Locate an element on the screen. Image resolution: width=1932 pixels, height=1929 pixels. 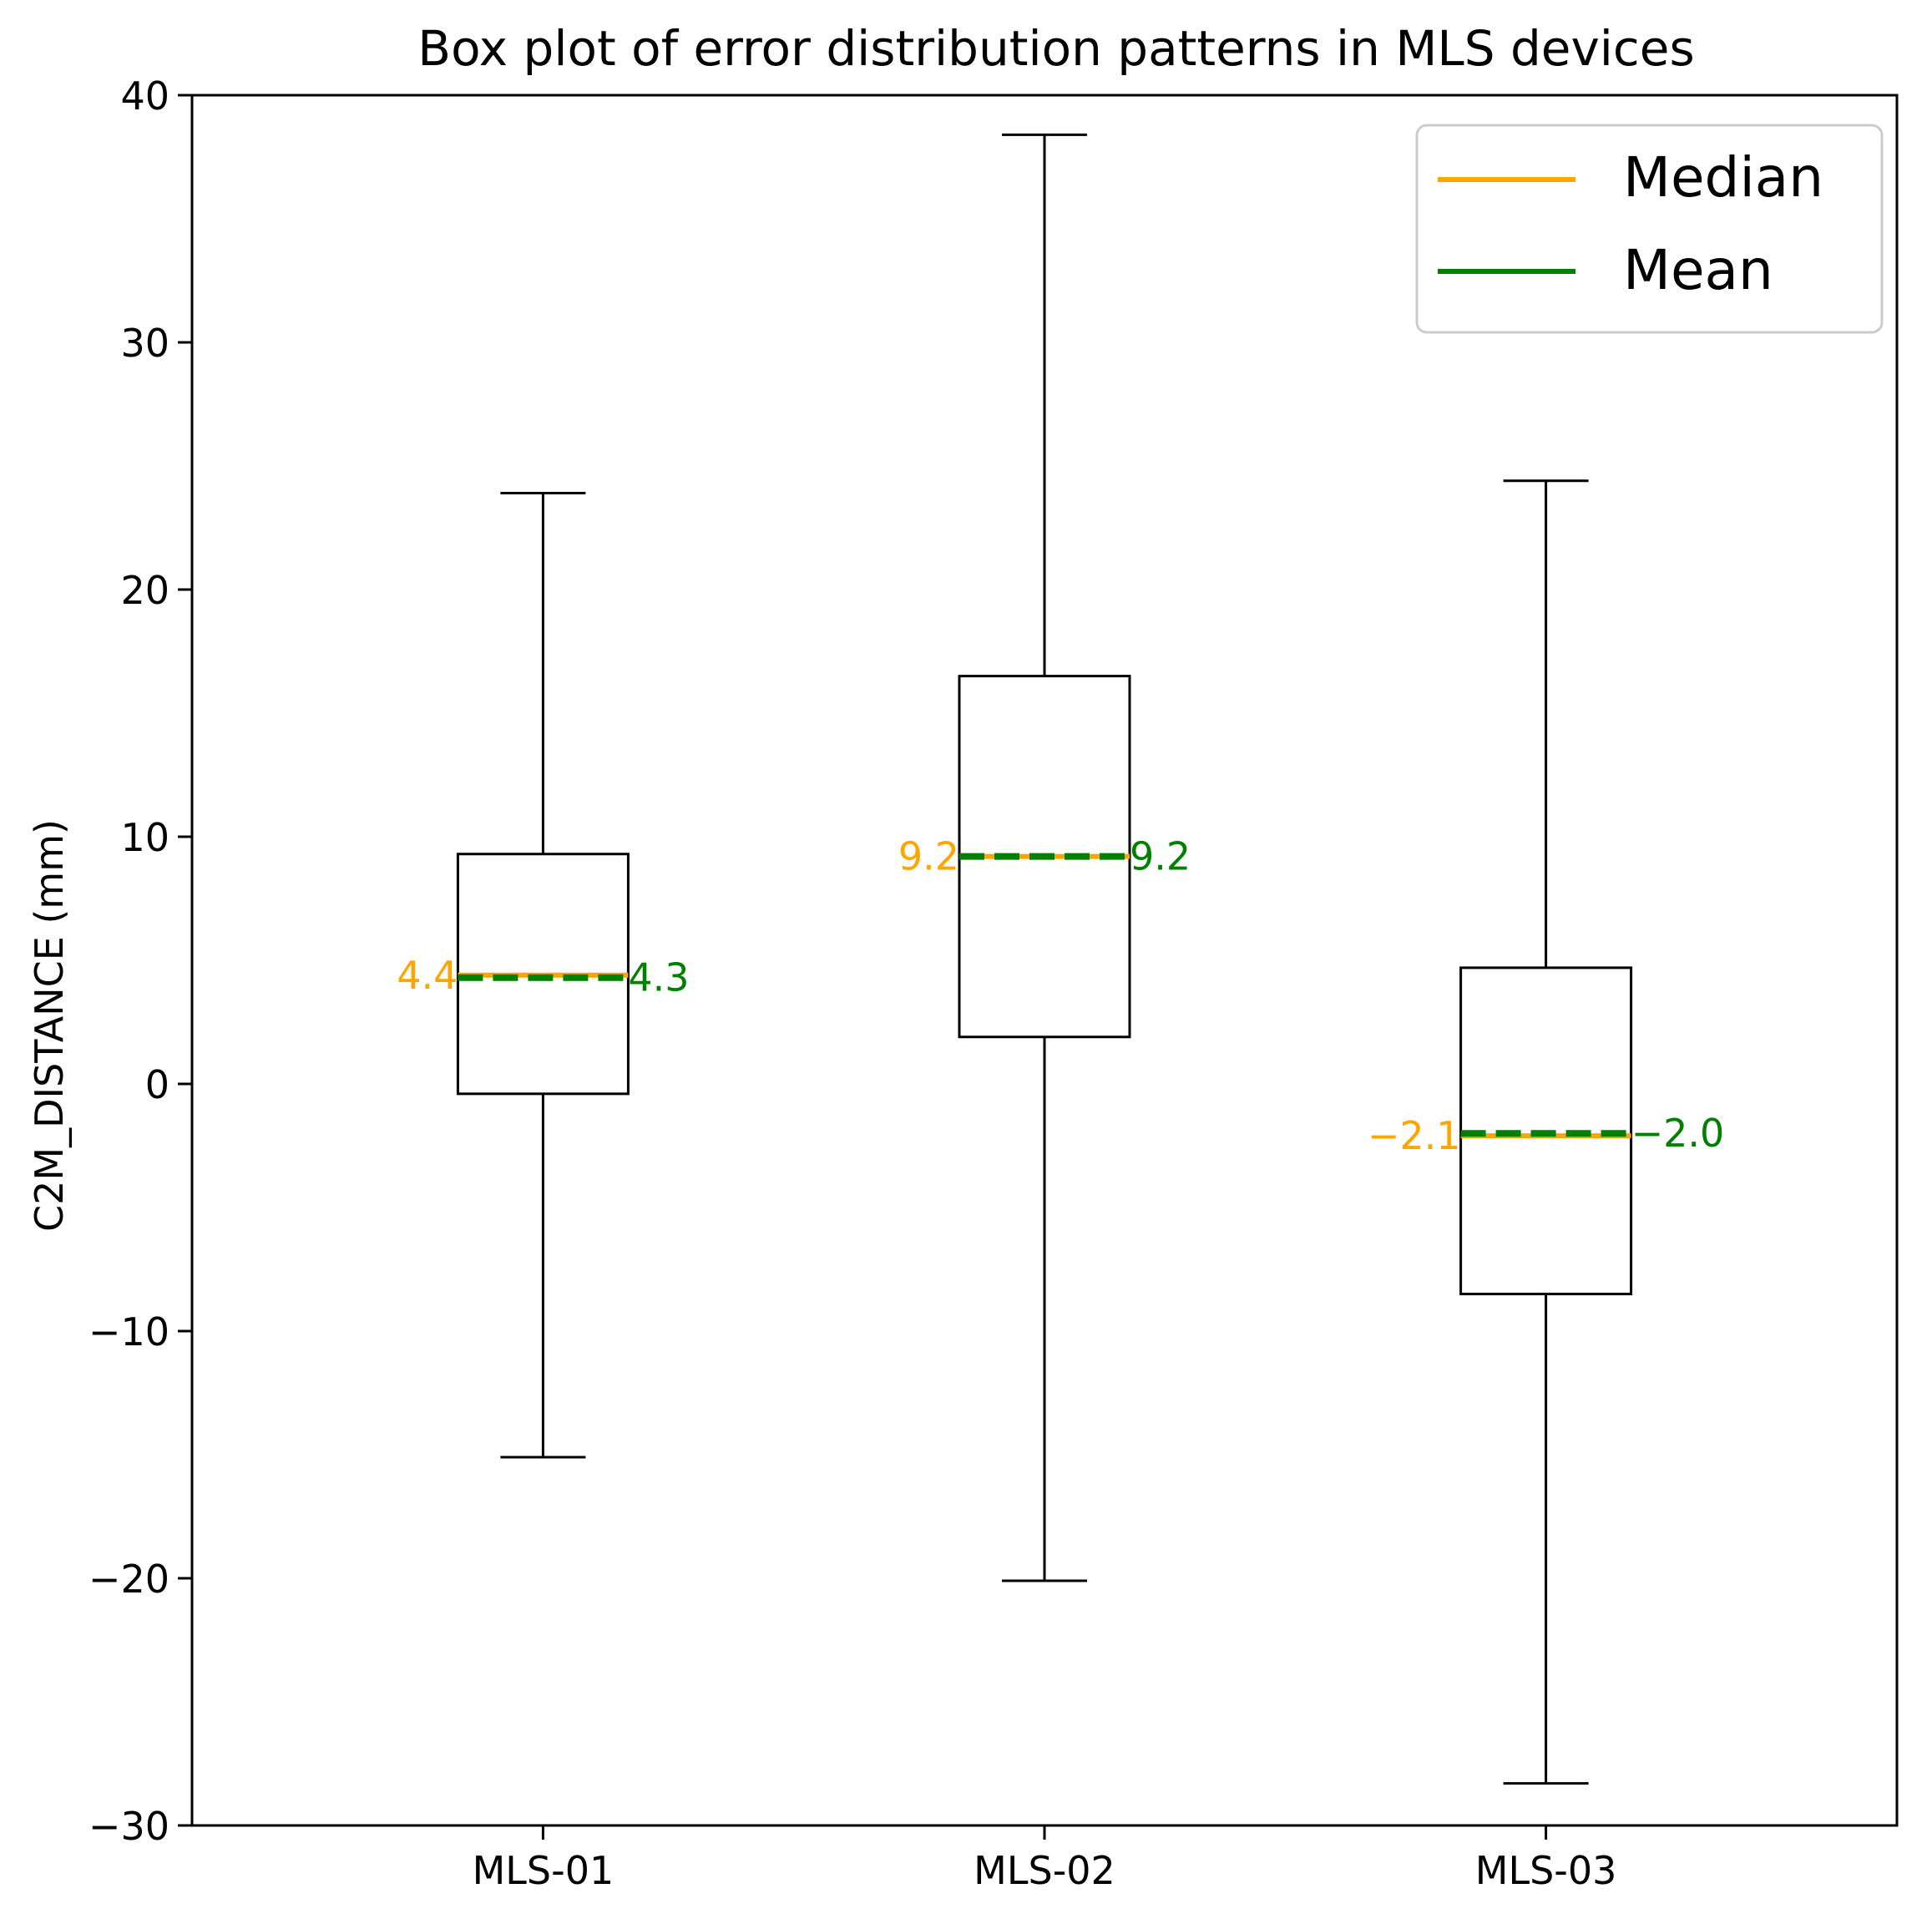
y-axis-label: C2M_DISTANCE (mm) is located at coordinates (49, 1025).